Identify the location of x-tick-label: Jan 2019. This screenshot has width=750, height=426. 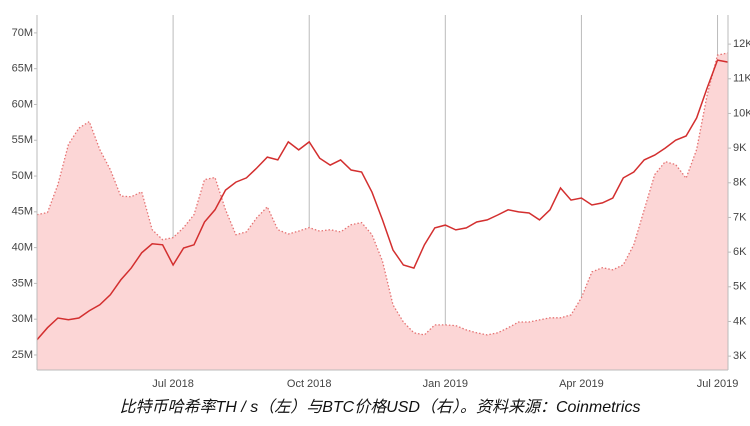
(445, 384).